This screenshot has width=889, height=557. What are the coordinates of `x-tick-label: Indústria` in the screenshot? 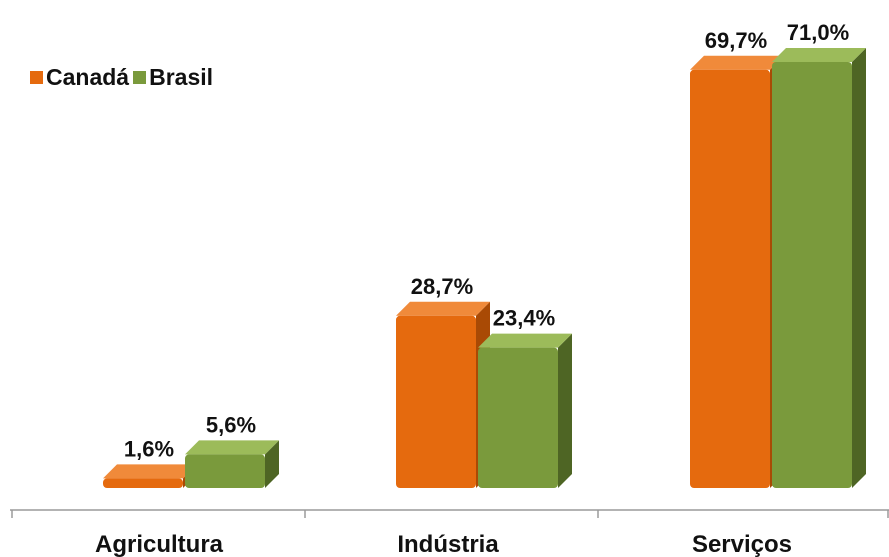 It's located at (448, 544).